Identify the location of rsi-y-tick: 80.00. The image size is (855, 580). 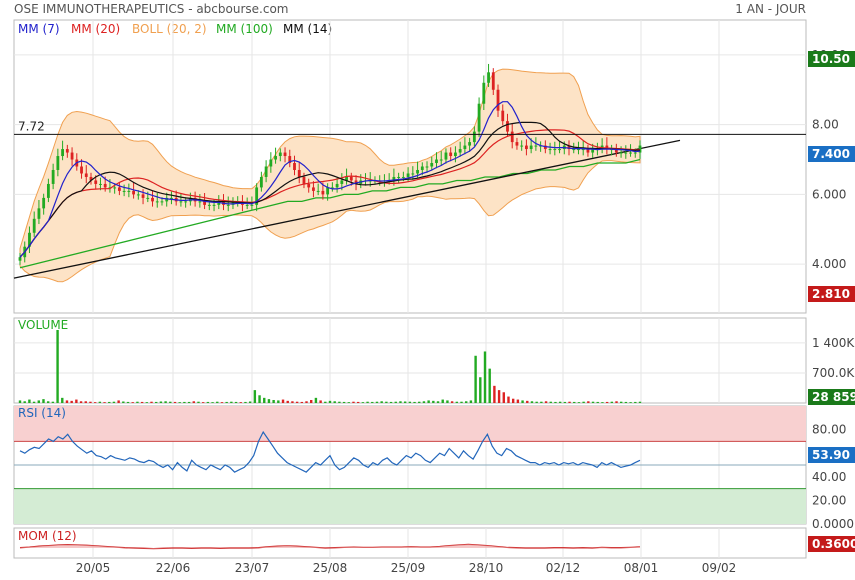
(829, 430).